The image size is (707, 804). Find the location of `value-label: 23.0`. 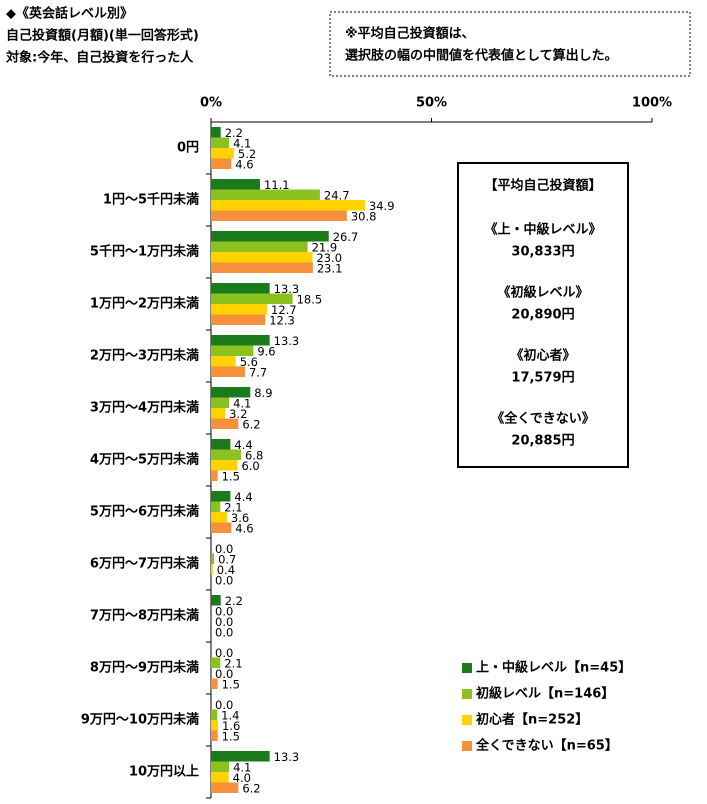

value-label: 23.0 is located at coordinates (329, 258).